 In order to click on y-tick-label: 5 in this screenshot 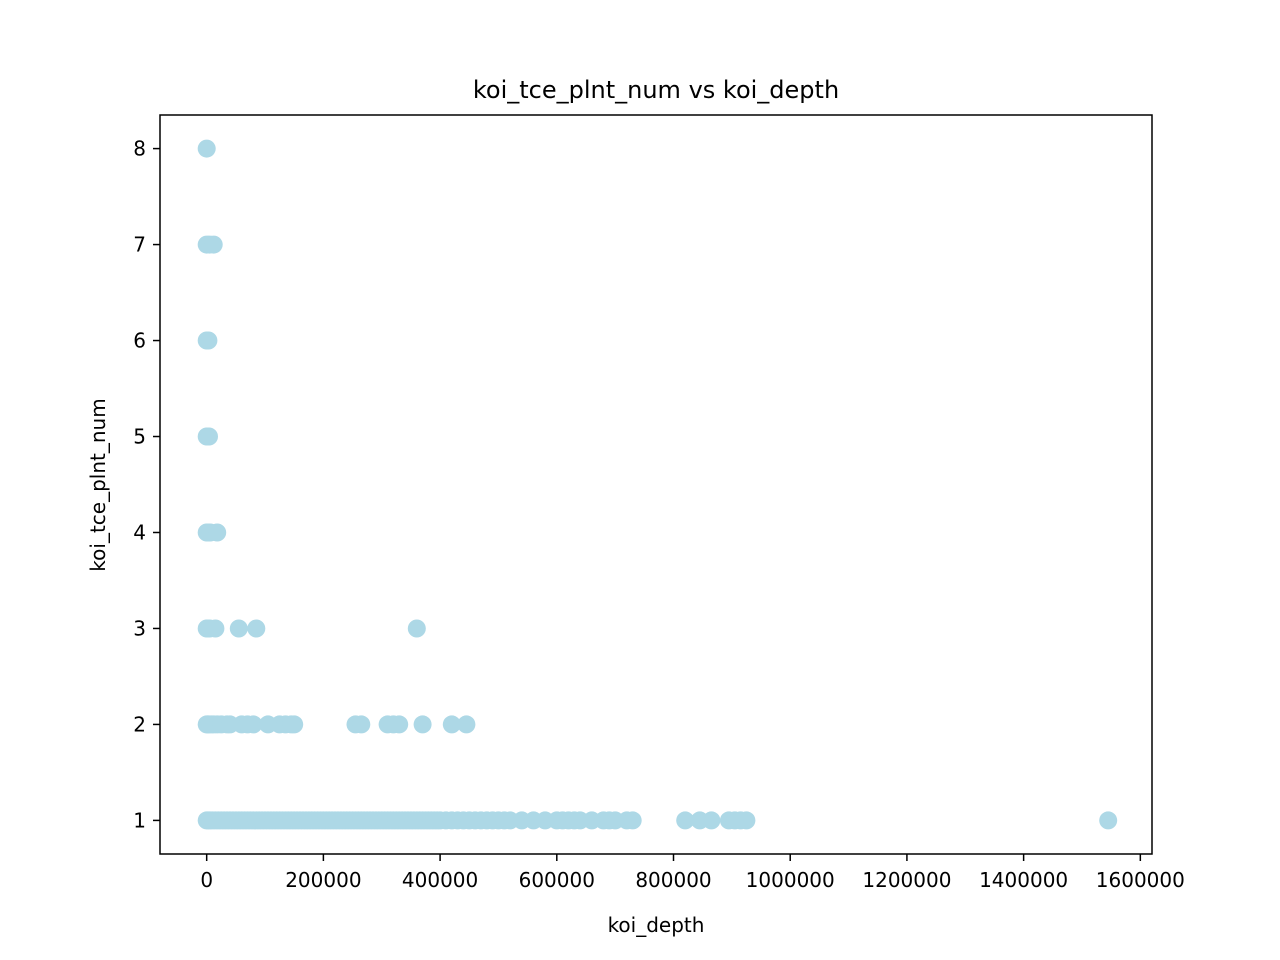, I will do `click(139, 437)`.